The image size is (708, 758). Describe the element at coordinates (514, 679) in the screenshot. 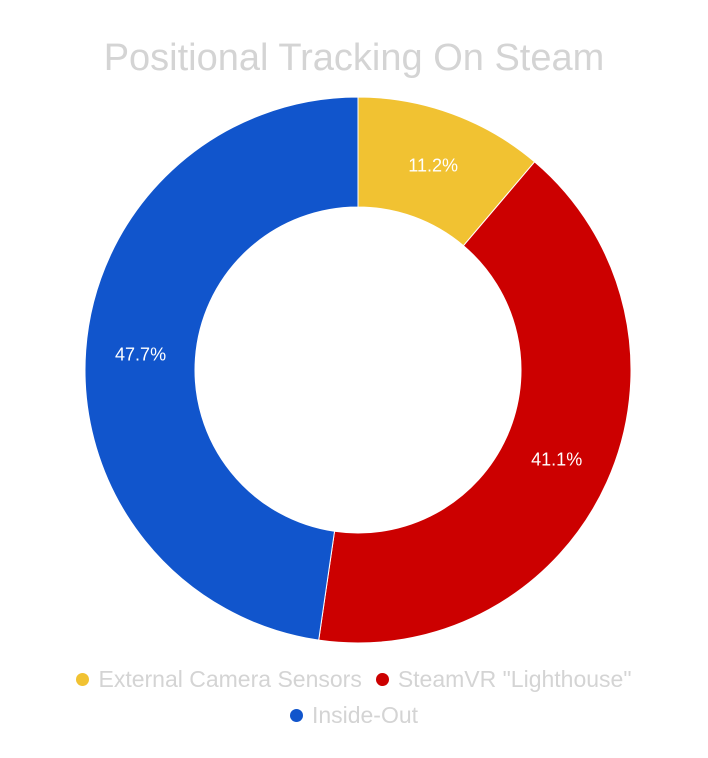

I see `legend-label: SteamVR "Lighthouse"` at that location.